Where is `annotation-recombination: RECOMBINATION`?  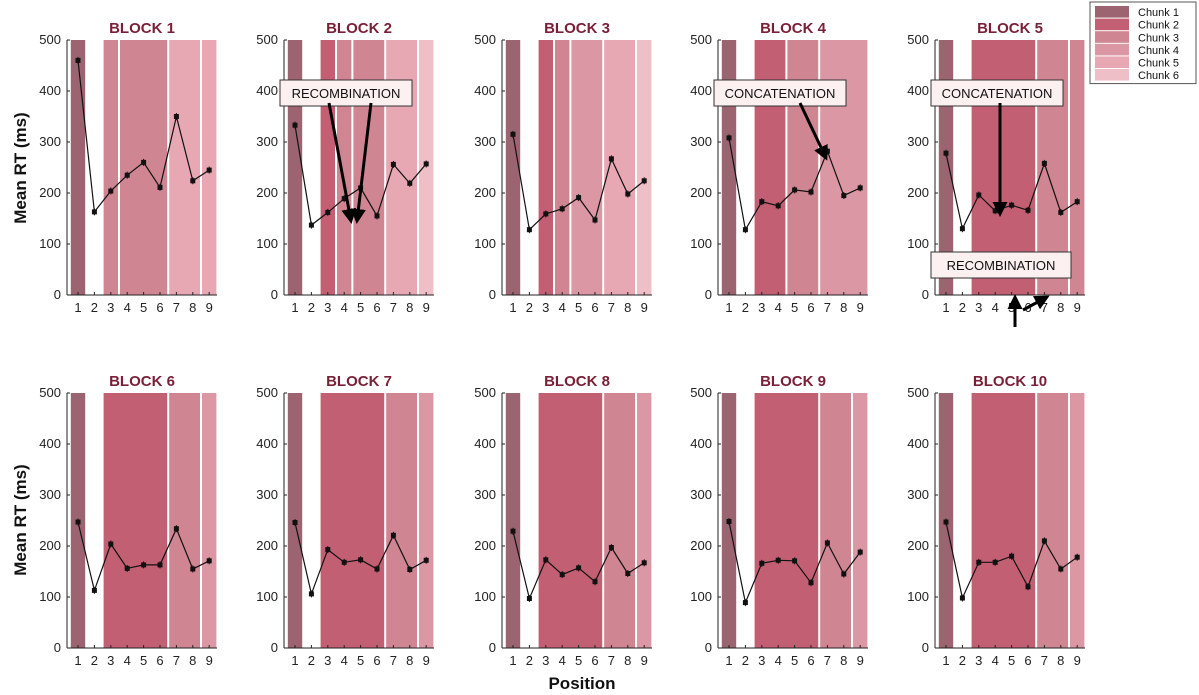 annotation-recombination: RECOMBINATION is located at coordinates (1001, 265).